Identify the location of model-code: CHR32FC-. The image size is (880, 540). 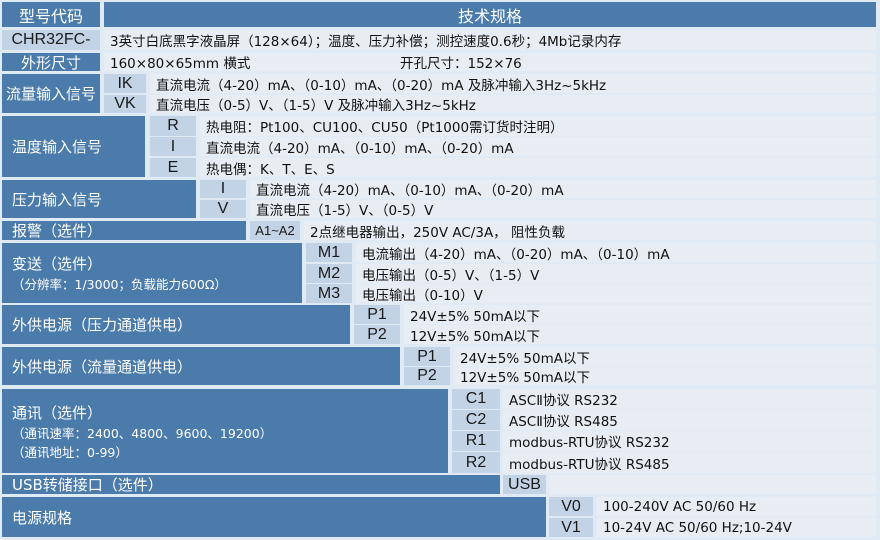
(51, 40).